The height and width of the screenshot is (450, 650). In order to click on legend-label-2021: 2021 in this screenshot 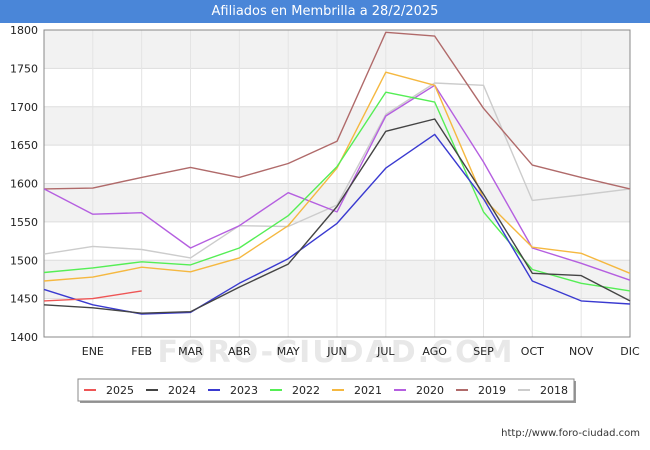, I will do `click(368, 390)`.